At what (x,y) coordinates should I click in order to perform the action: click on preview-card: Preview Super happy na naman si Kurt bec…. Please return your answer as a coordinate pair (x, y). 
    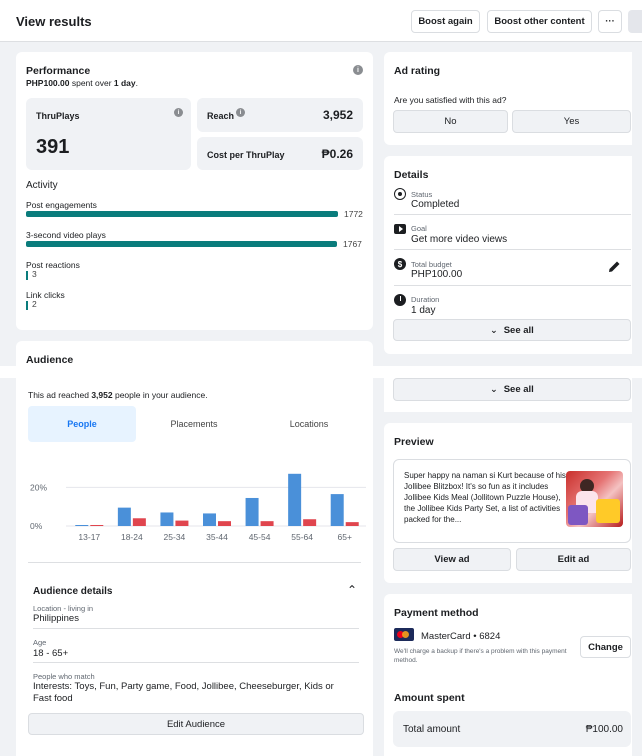
    Looking at the image, I should click on (508, 503).